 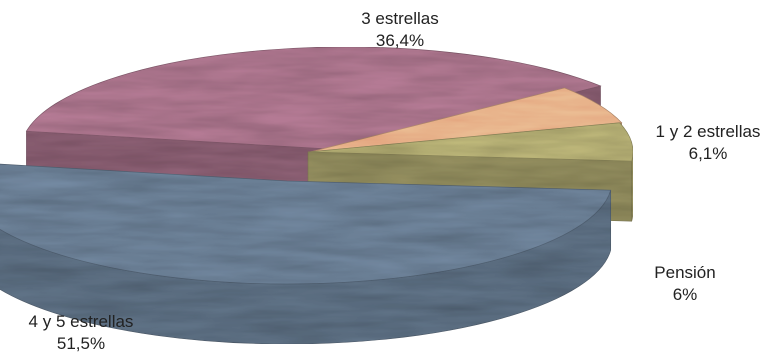 I want to click on slice-percent: 36,4%, so click(x=400, y=40).